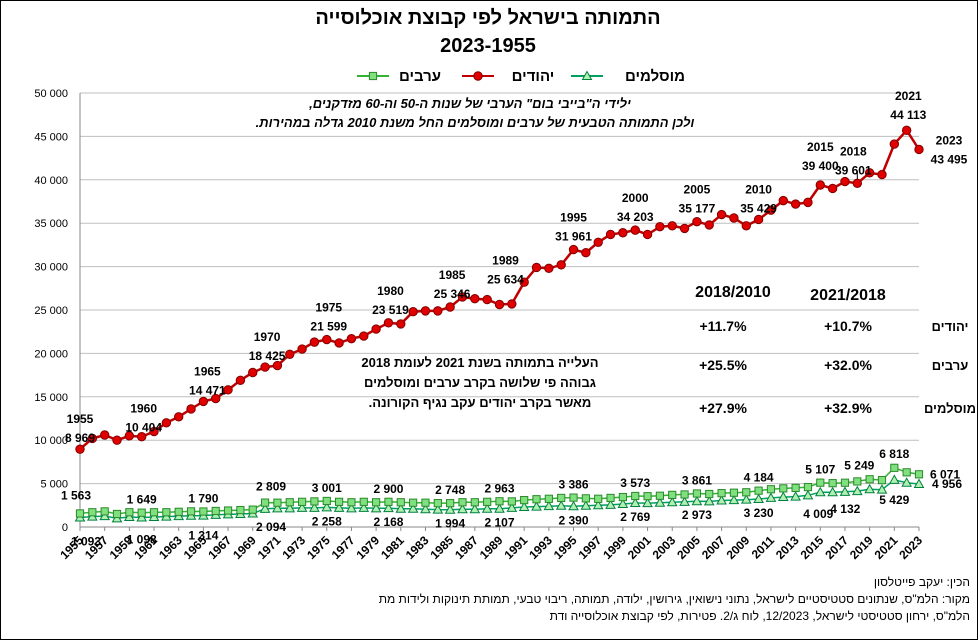 The image size is (978, 640). What do you see at coordinates (142, 539) in the screenshot?
I see `annotation-muslims-1960: 1 098` at bounding box center [142, 539].